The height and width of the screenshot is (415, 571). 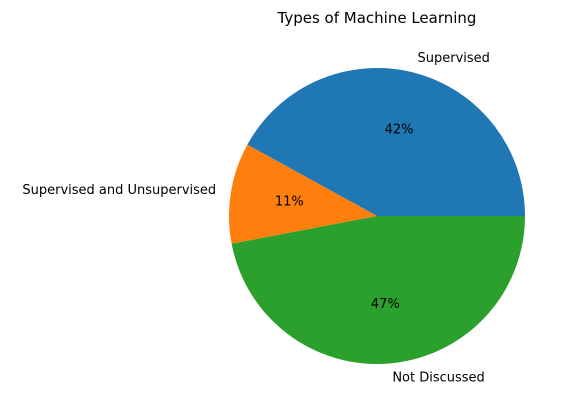 I want to click on slice-label-supervised: Supervised, so click(x=453, y=58).